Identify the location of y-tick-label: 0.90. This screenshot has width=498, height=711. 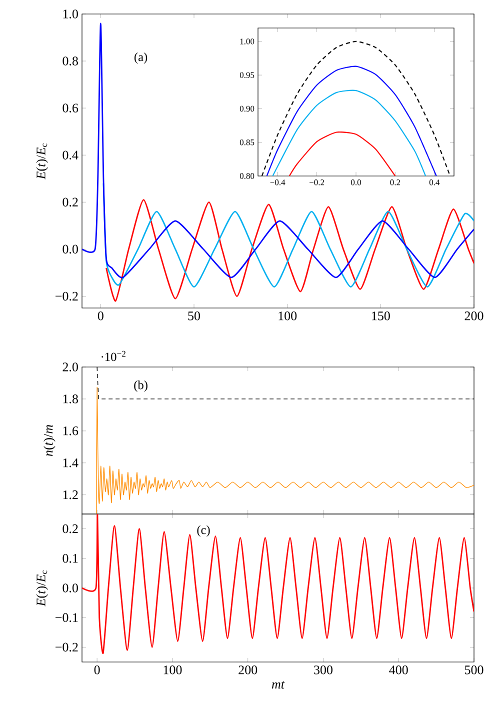
(247, 109).